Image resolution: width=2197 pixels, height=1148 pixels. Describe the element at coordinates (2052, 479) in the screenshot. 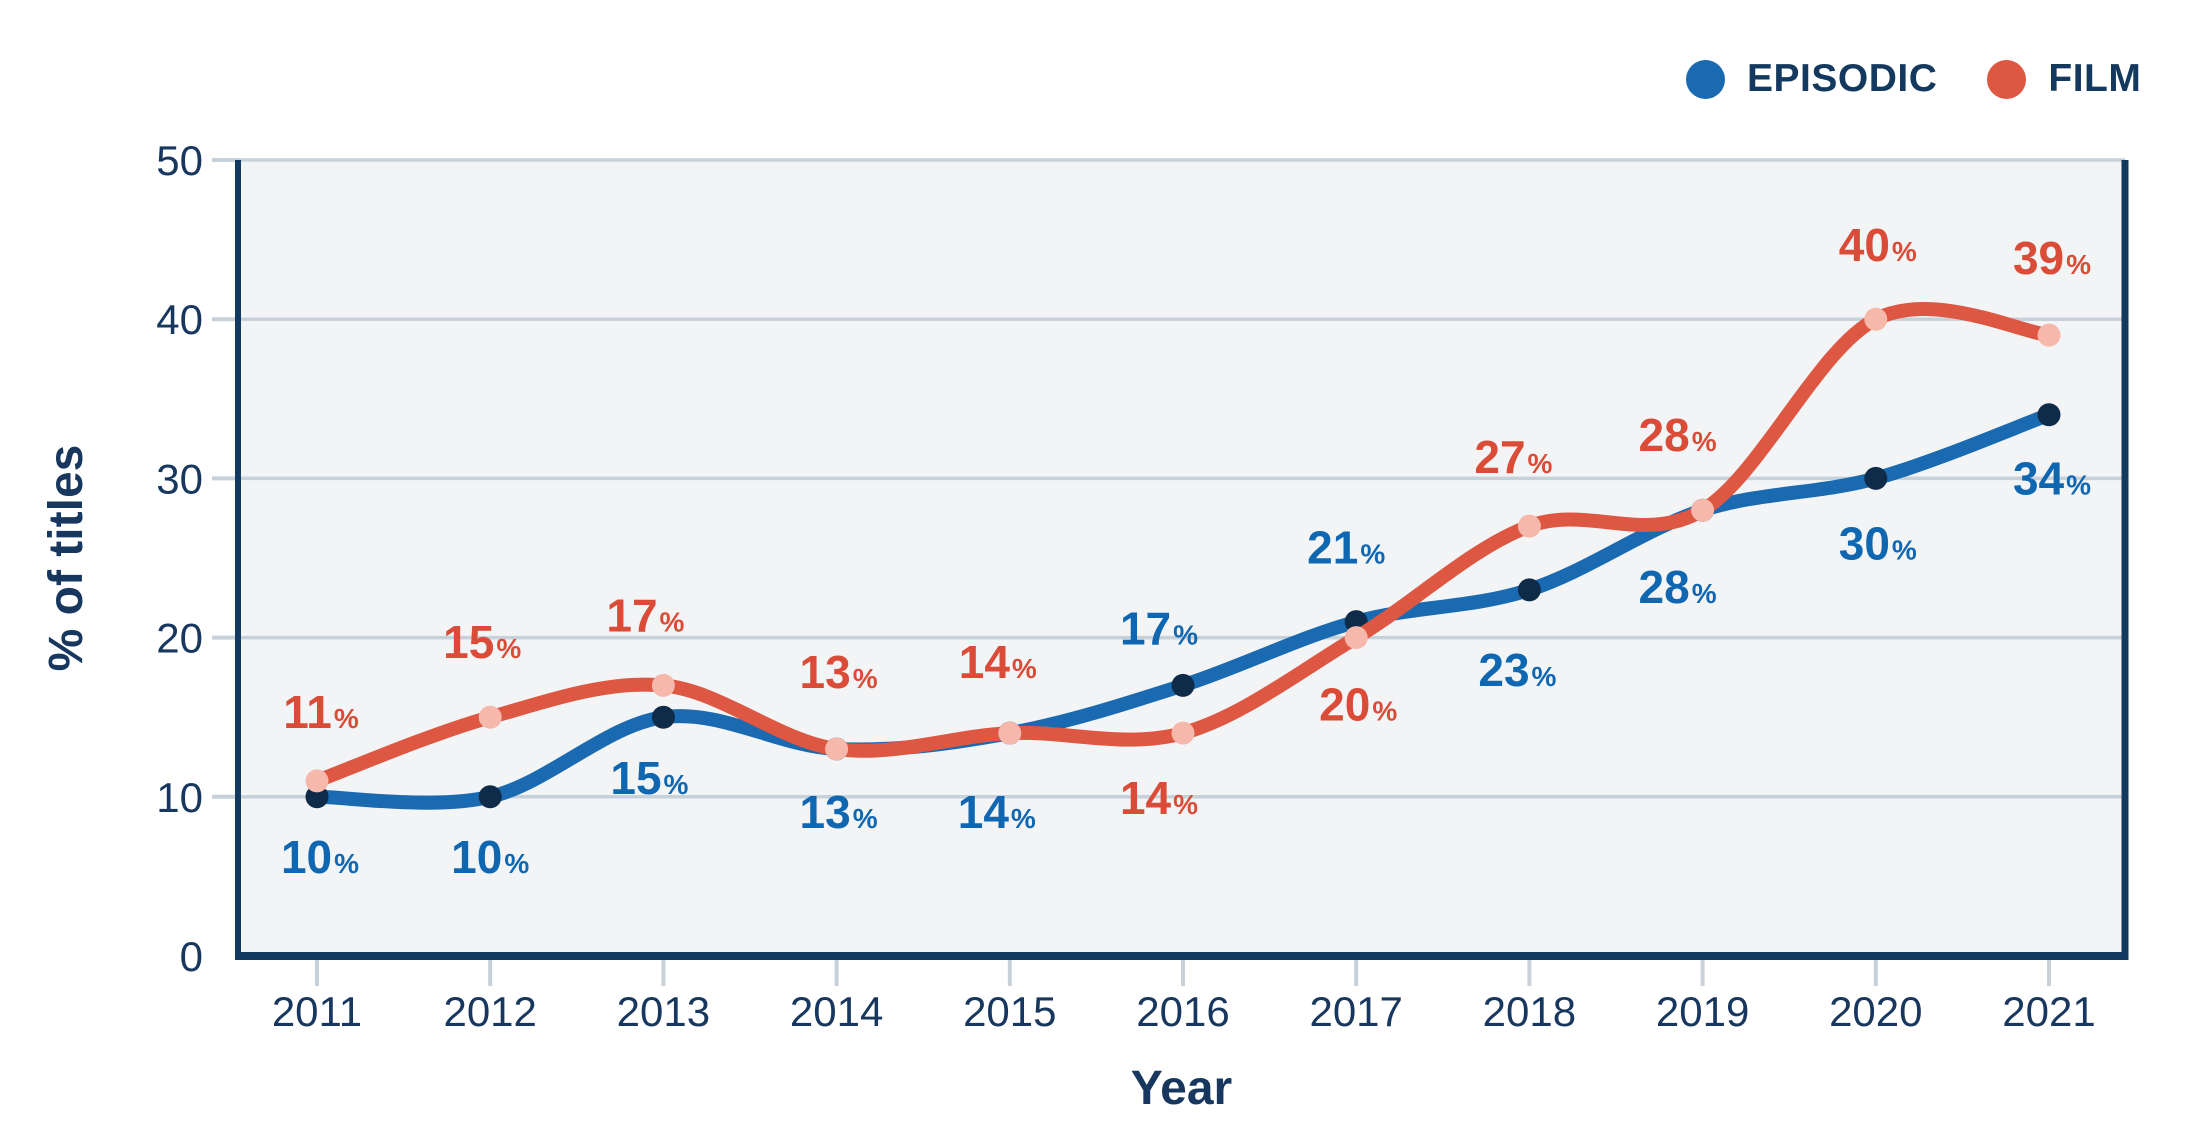

I see `episodic-value-label-2021: 34%` at that location.